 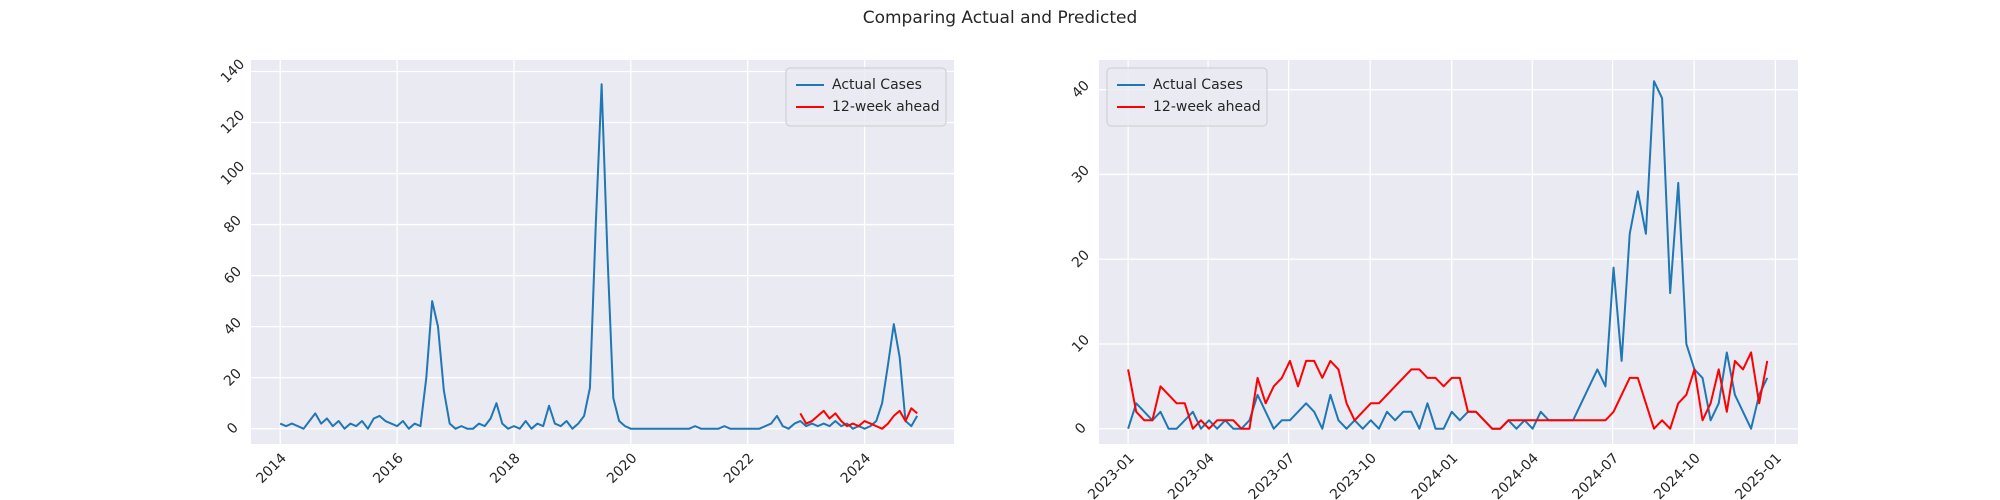 I want to click on y-tick-label: 140, so click(x=233, y=71).